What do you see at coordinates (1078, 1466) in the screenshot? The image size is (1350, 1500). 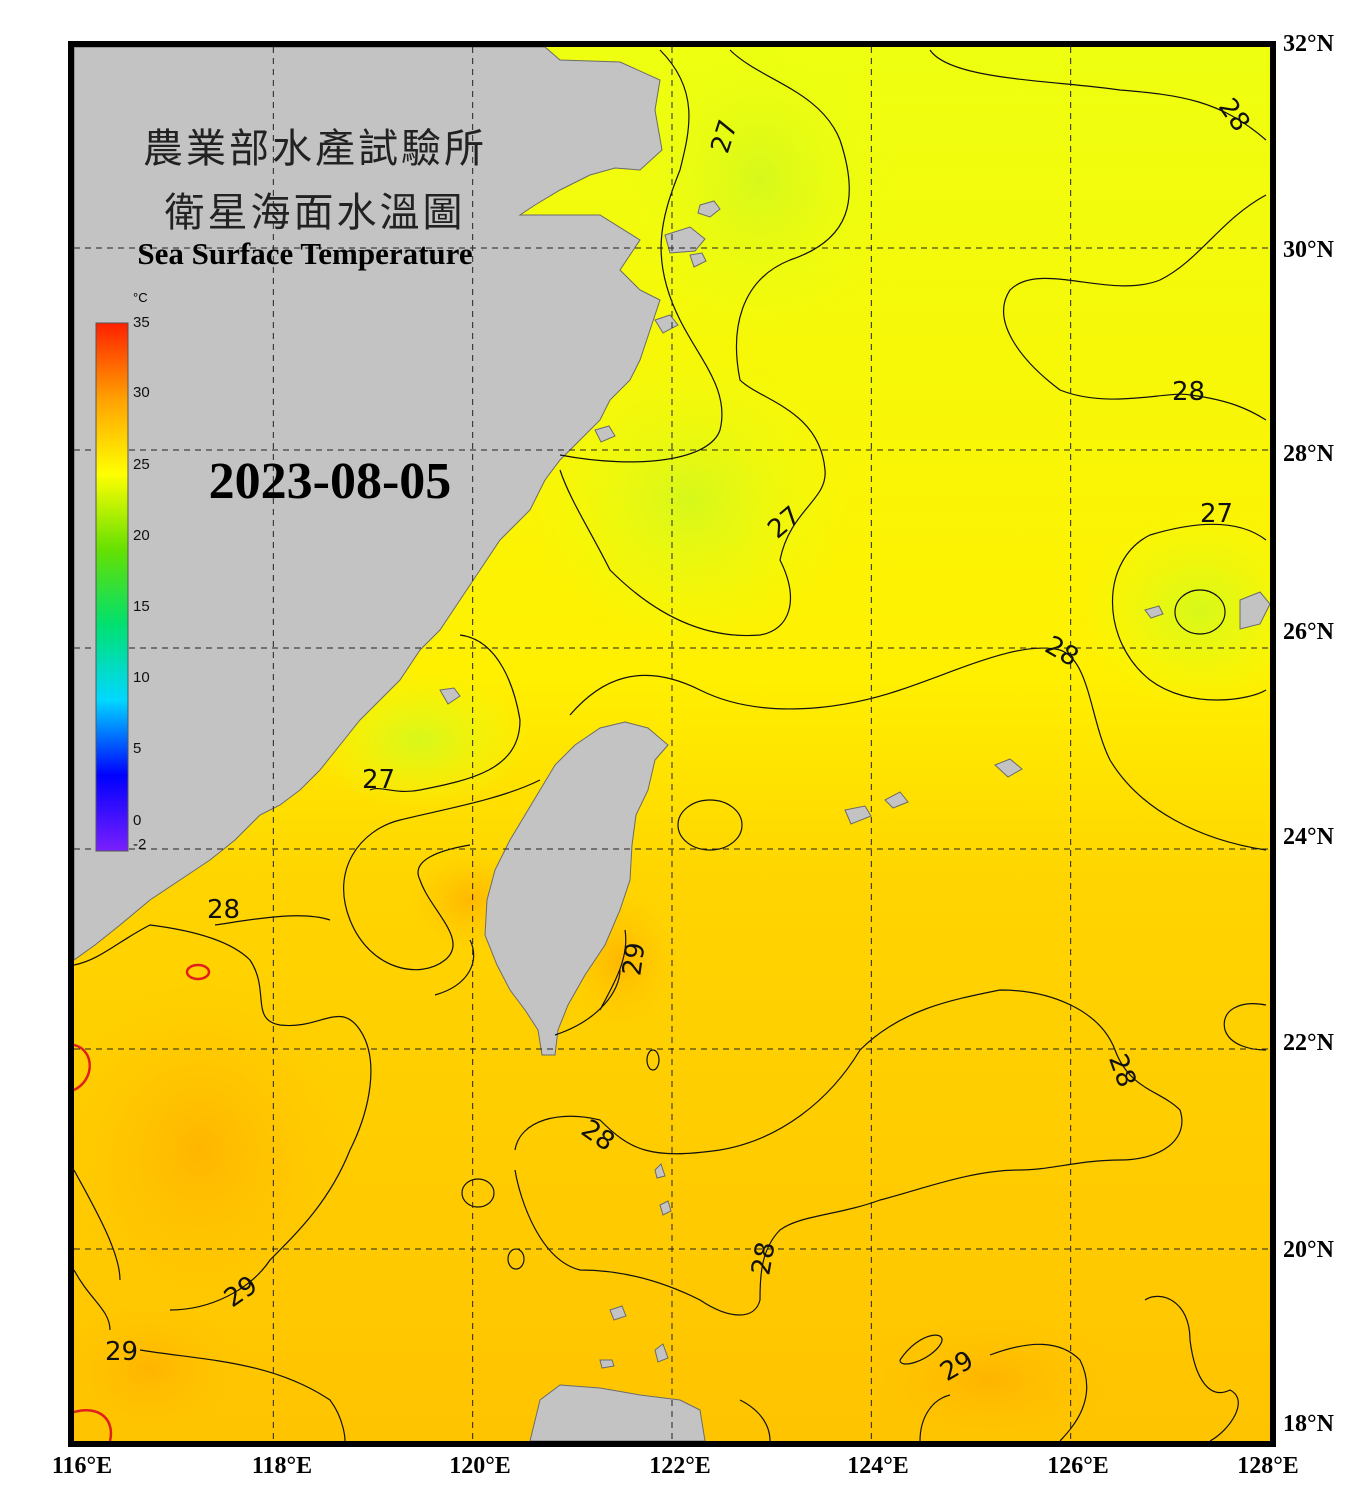 I see `lon-label: 126°E` at bounding box center [1078, 1466].